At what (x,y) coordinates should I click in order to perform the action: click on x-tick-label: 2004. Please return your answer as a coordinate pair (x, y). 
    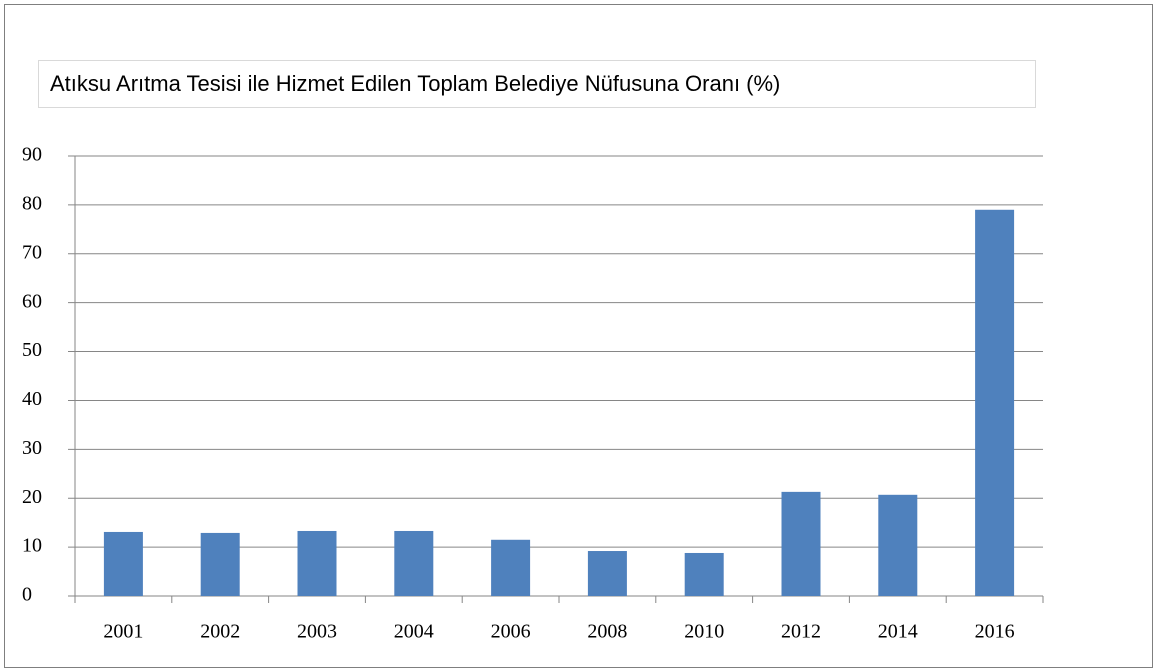
    Looking at the image, I should click on (414, 632).